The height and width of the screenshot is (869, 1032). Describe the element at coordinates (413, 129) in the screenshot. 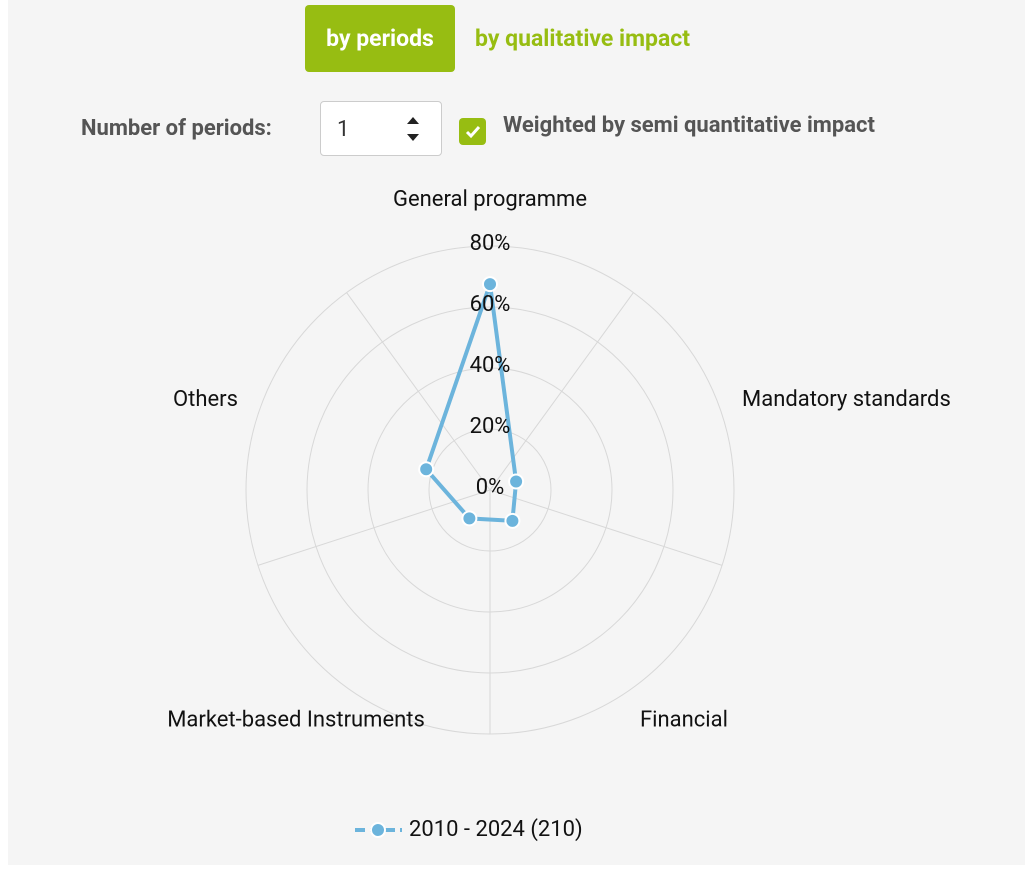

I see `select-arrows` at that location.